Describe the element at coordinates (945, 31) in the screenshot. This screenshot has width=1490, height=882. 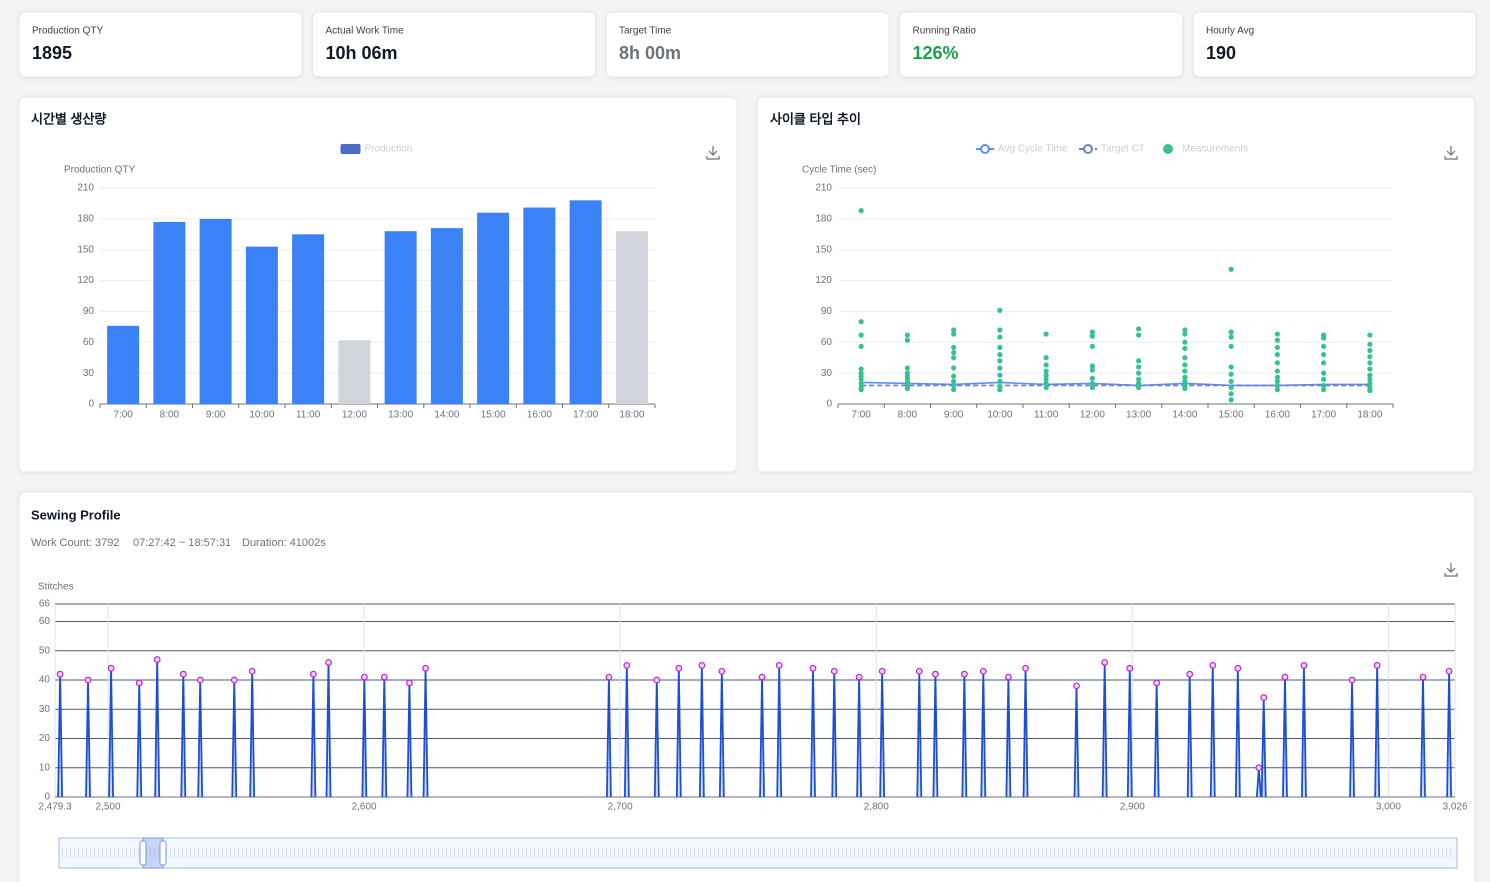
I see `kpi-label: Running Ratio` at that location.